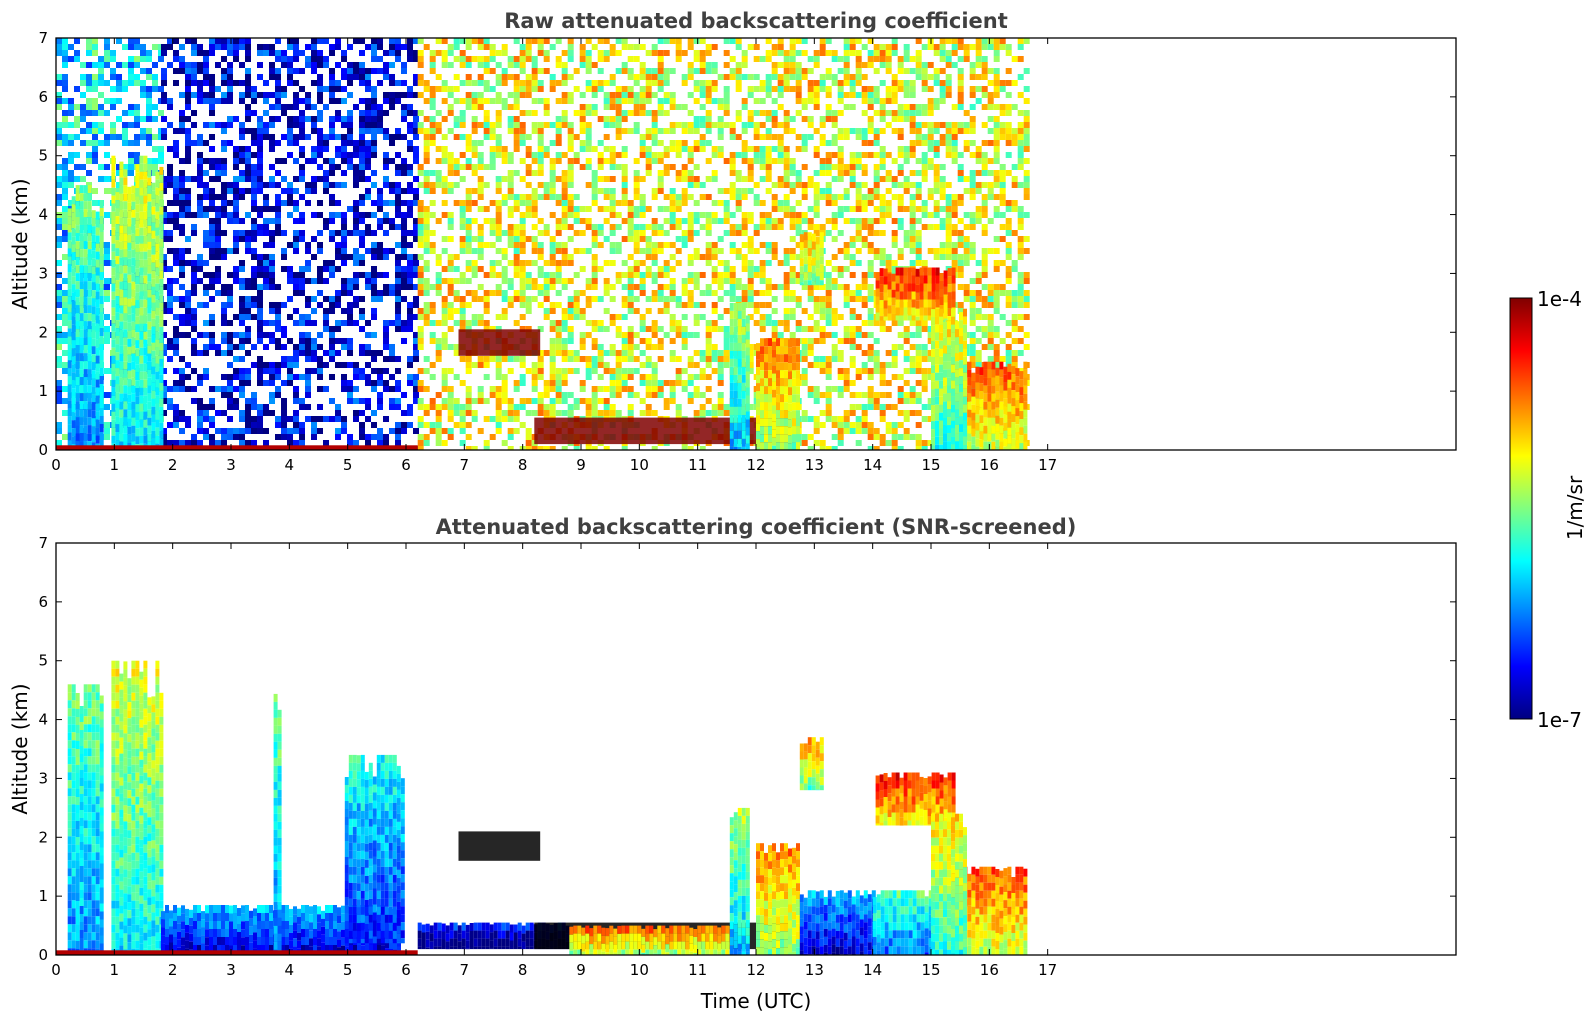 The image size is (1595, 1020). What do you see at coordinates (43, 720) in the screenshot?
I see `panel-screened-y-tick-label: 4` at bounding box center [43, 720].